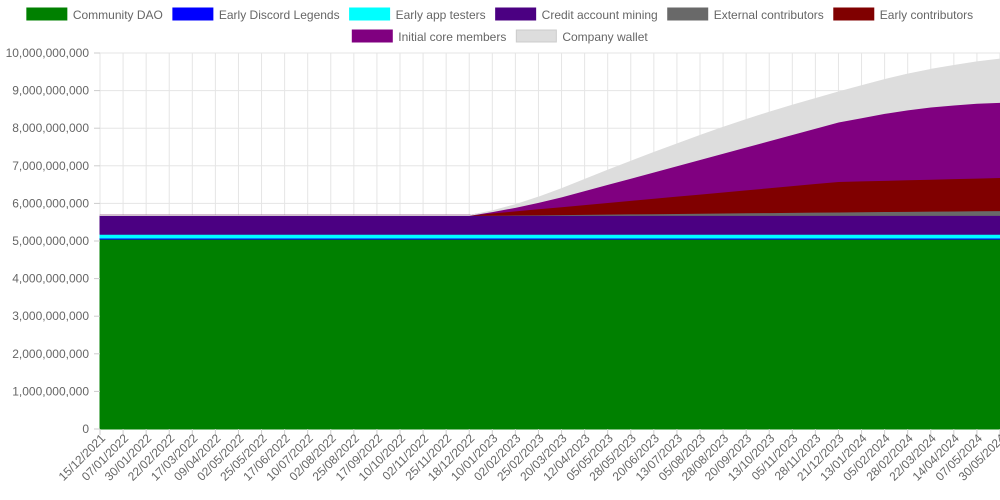  I want to click on area-early-app-testers, so click(549, 236).